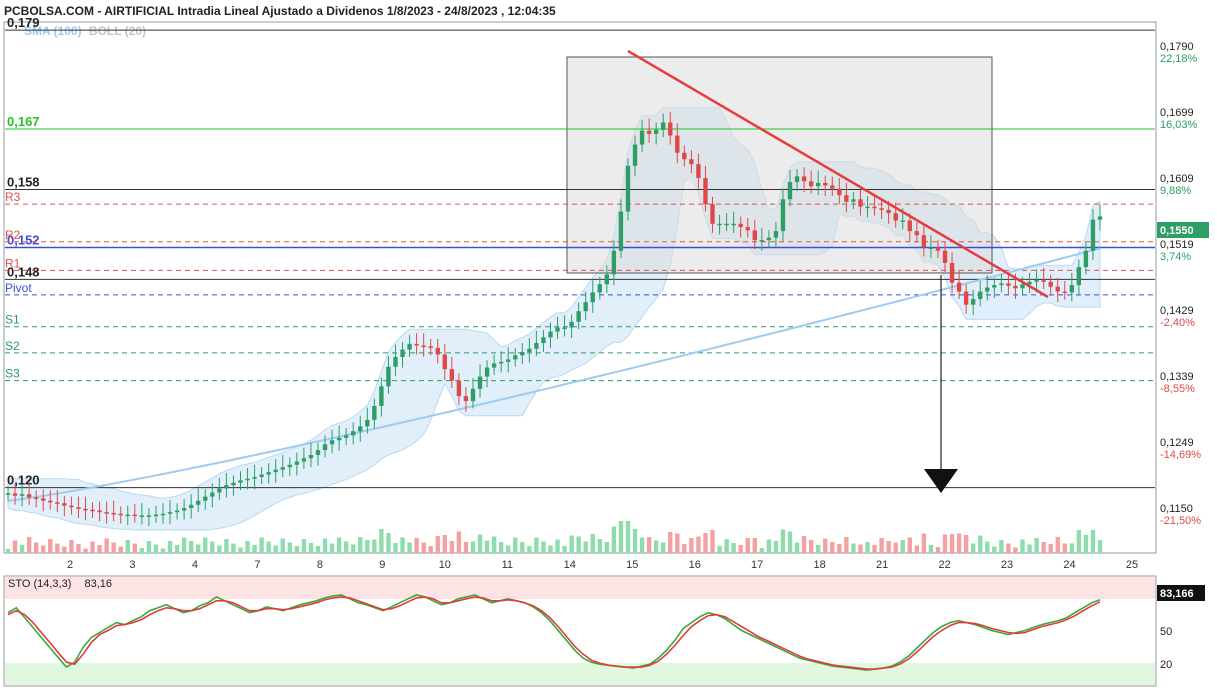  What do you see at coordinates (757, 565) in the screenshot?
I see `x-axis-label: 17` at bounding box center [757, 565].